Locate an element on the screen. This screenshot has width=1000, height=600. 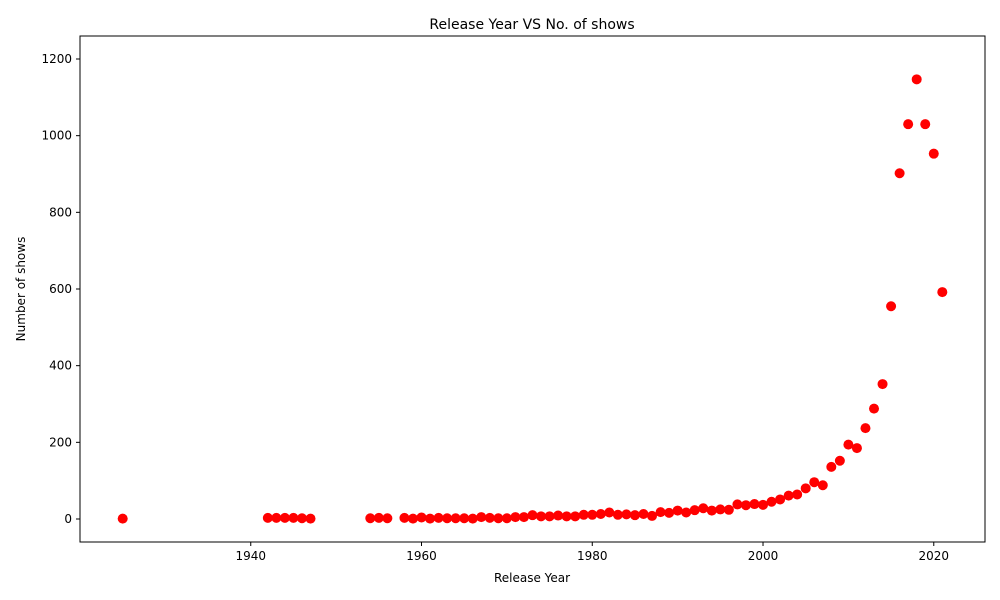
y-tick-label: 200 is located at coordinates (60, 442).